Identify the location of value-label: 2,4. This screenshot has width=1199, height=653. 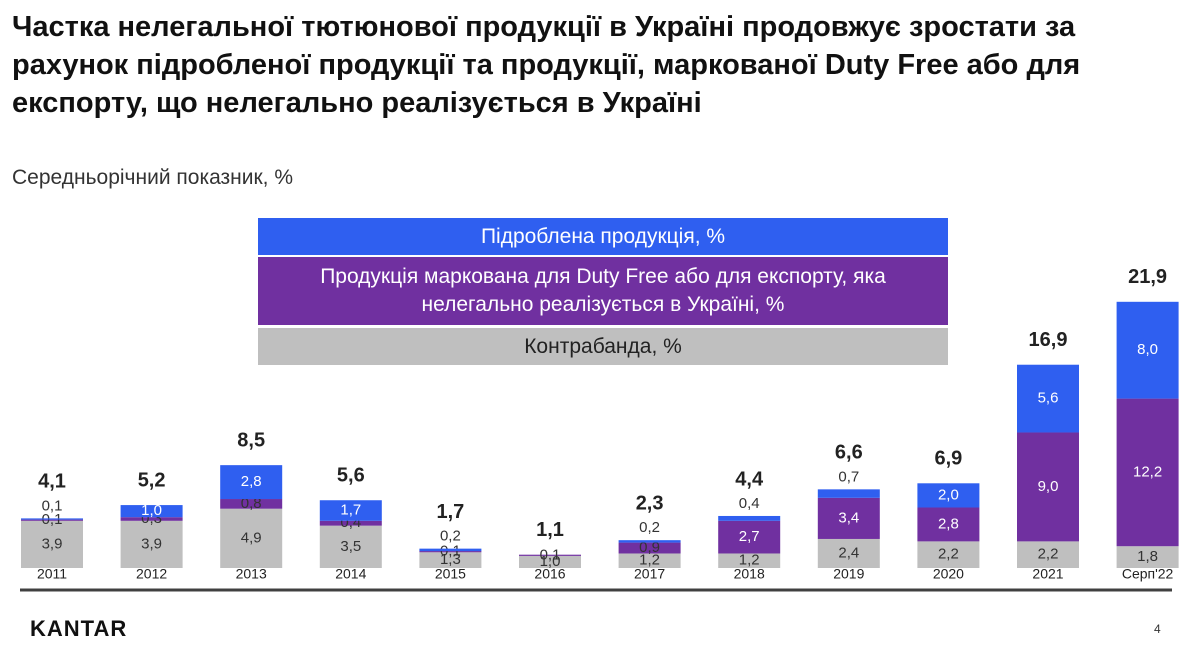
(848, 552).